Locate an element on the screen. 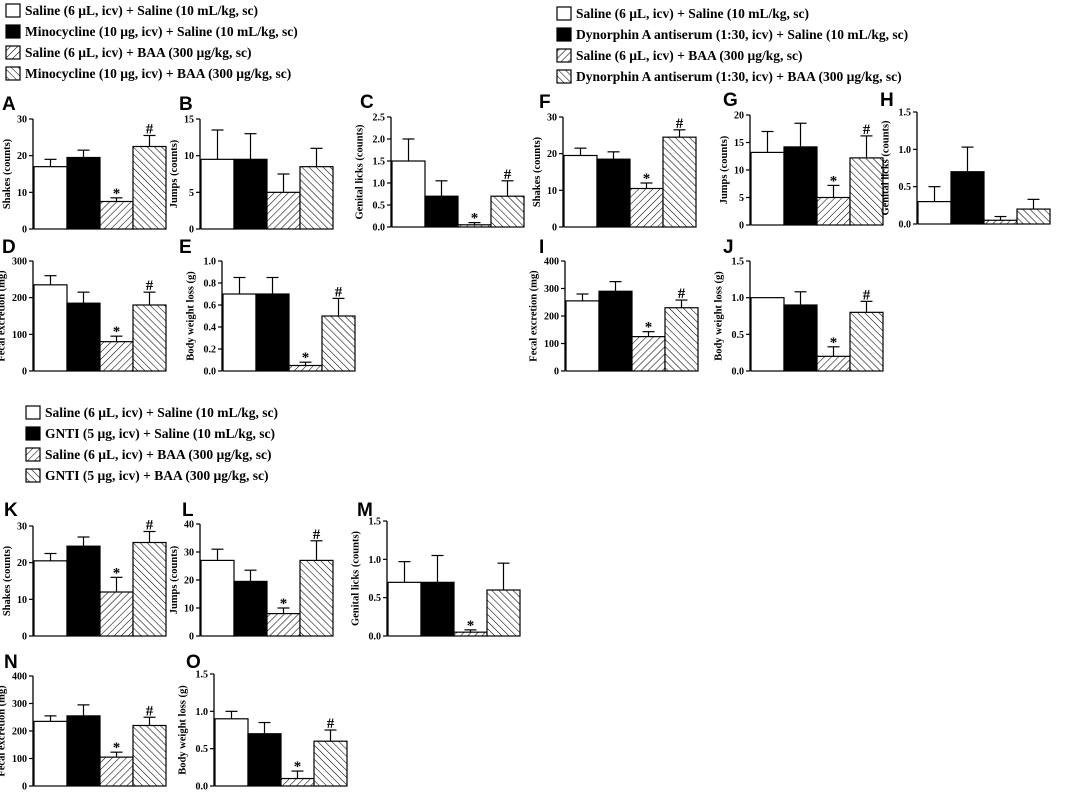  panel-I: I 0 100 200 300 400 Fecal excretion (mg) * # is located at coordinates (614, 307).